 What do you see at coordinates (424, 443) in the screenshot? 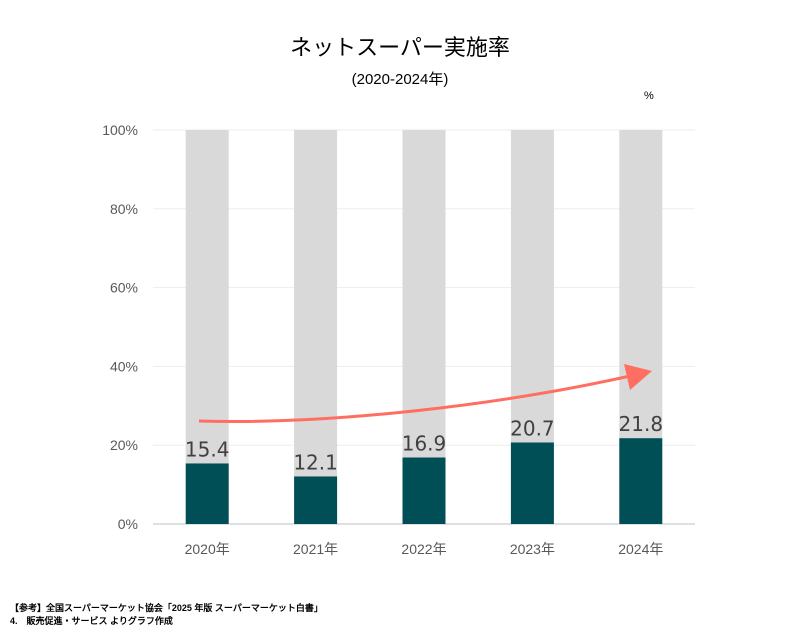
I see `data-label: 16.9` at bounding box center [424, 443].